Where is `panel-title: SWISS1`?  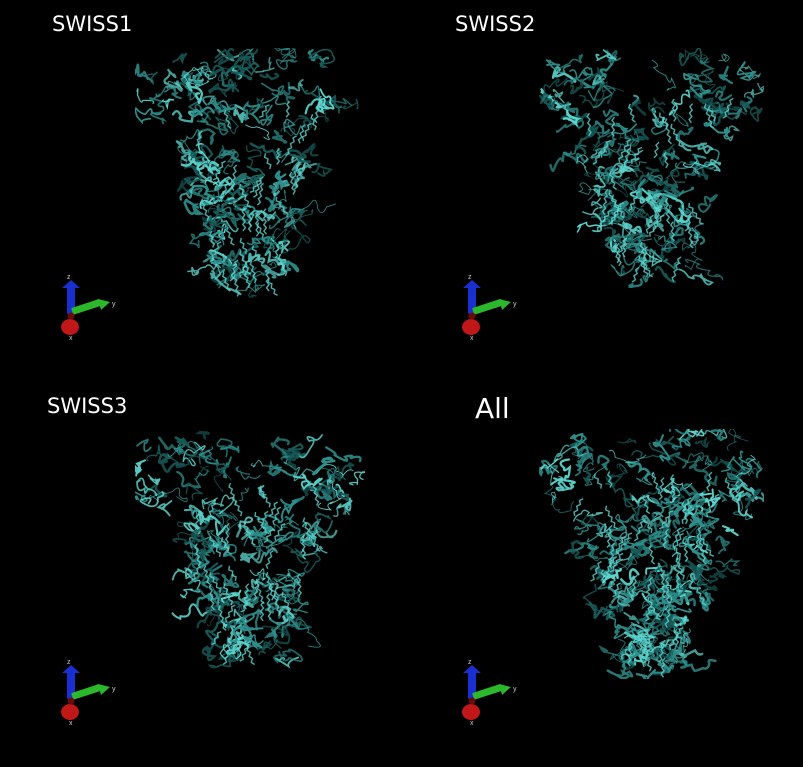
panel-title: SWISS1 is located at coordinates (92, 24).